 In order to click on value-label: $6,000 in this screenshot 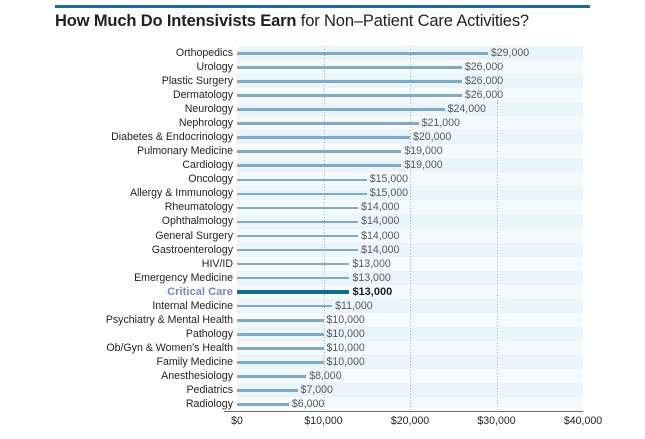, I will do `click(308, 403)`.